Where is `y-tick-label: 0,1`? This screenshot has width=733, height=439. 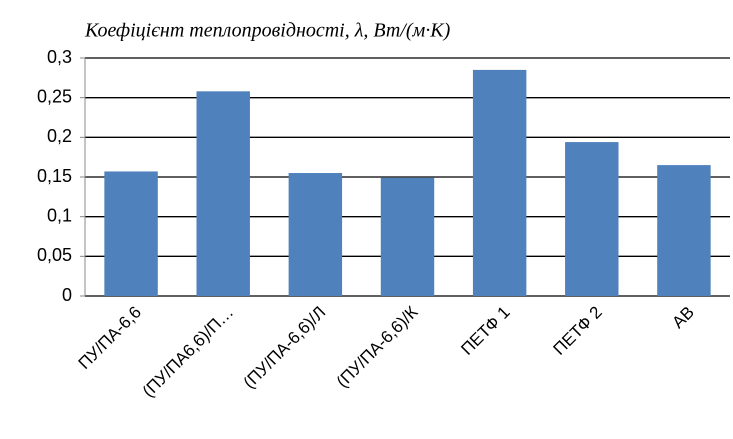
y-tick-label: 0,1 is located at coordinates (59, 215).